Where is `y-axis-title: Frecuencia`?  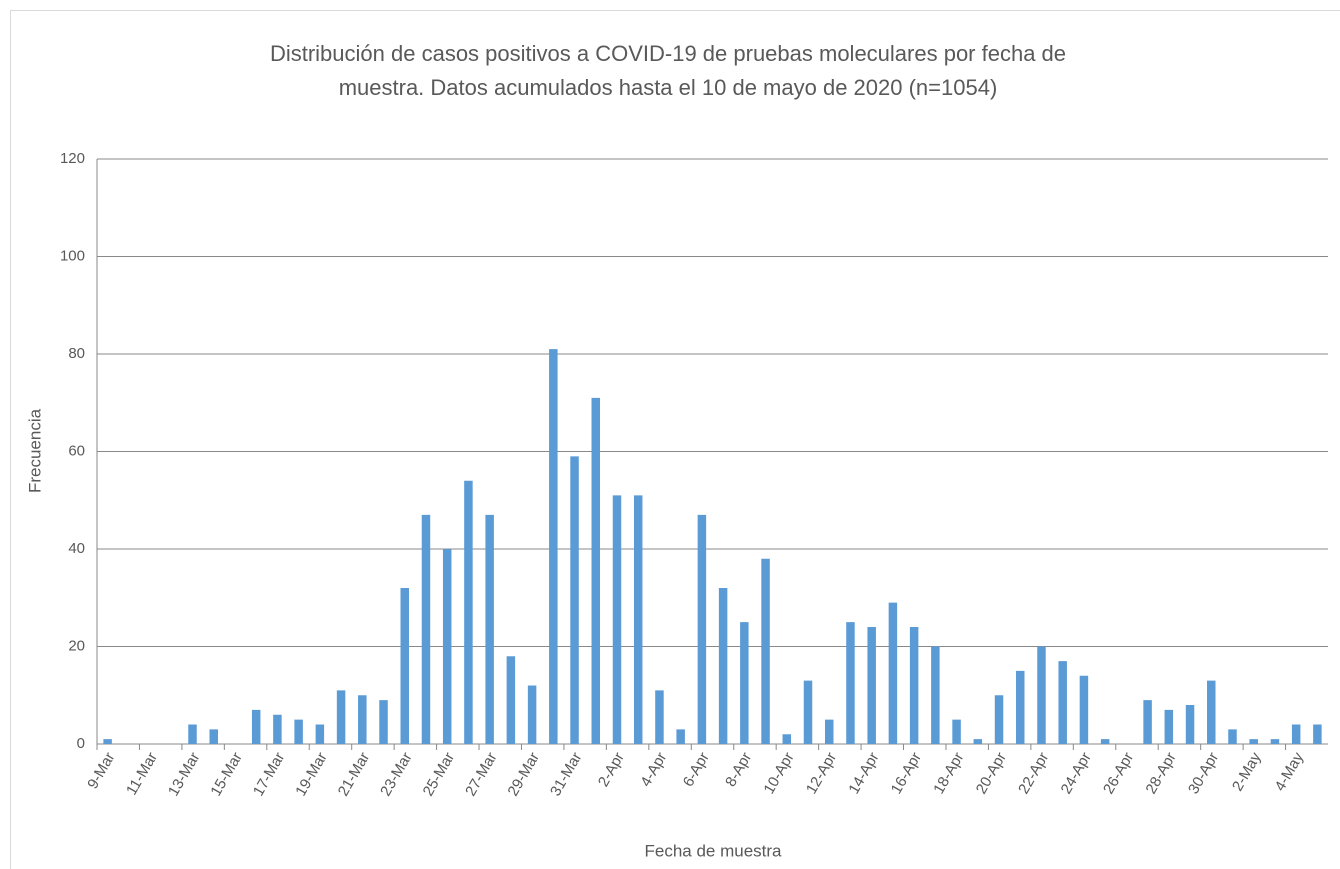
y-axis-title: Frecuencia is located at coordinates (34, 450).